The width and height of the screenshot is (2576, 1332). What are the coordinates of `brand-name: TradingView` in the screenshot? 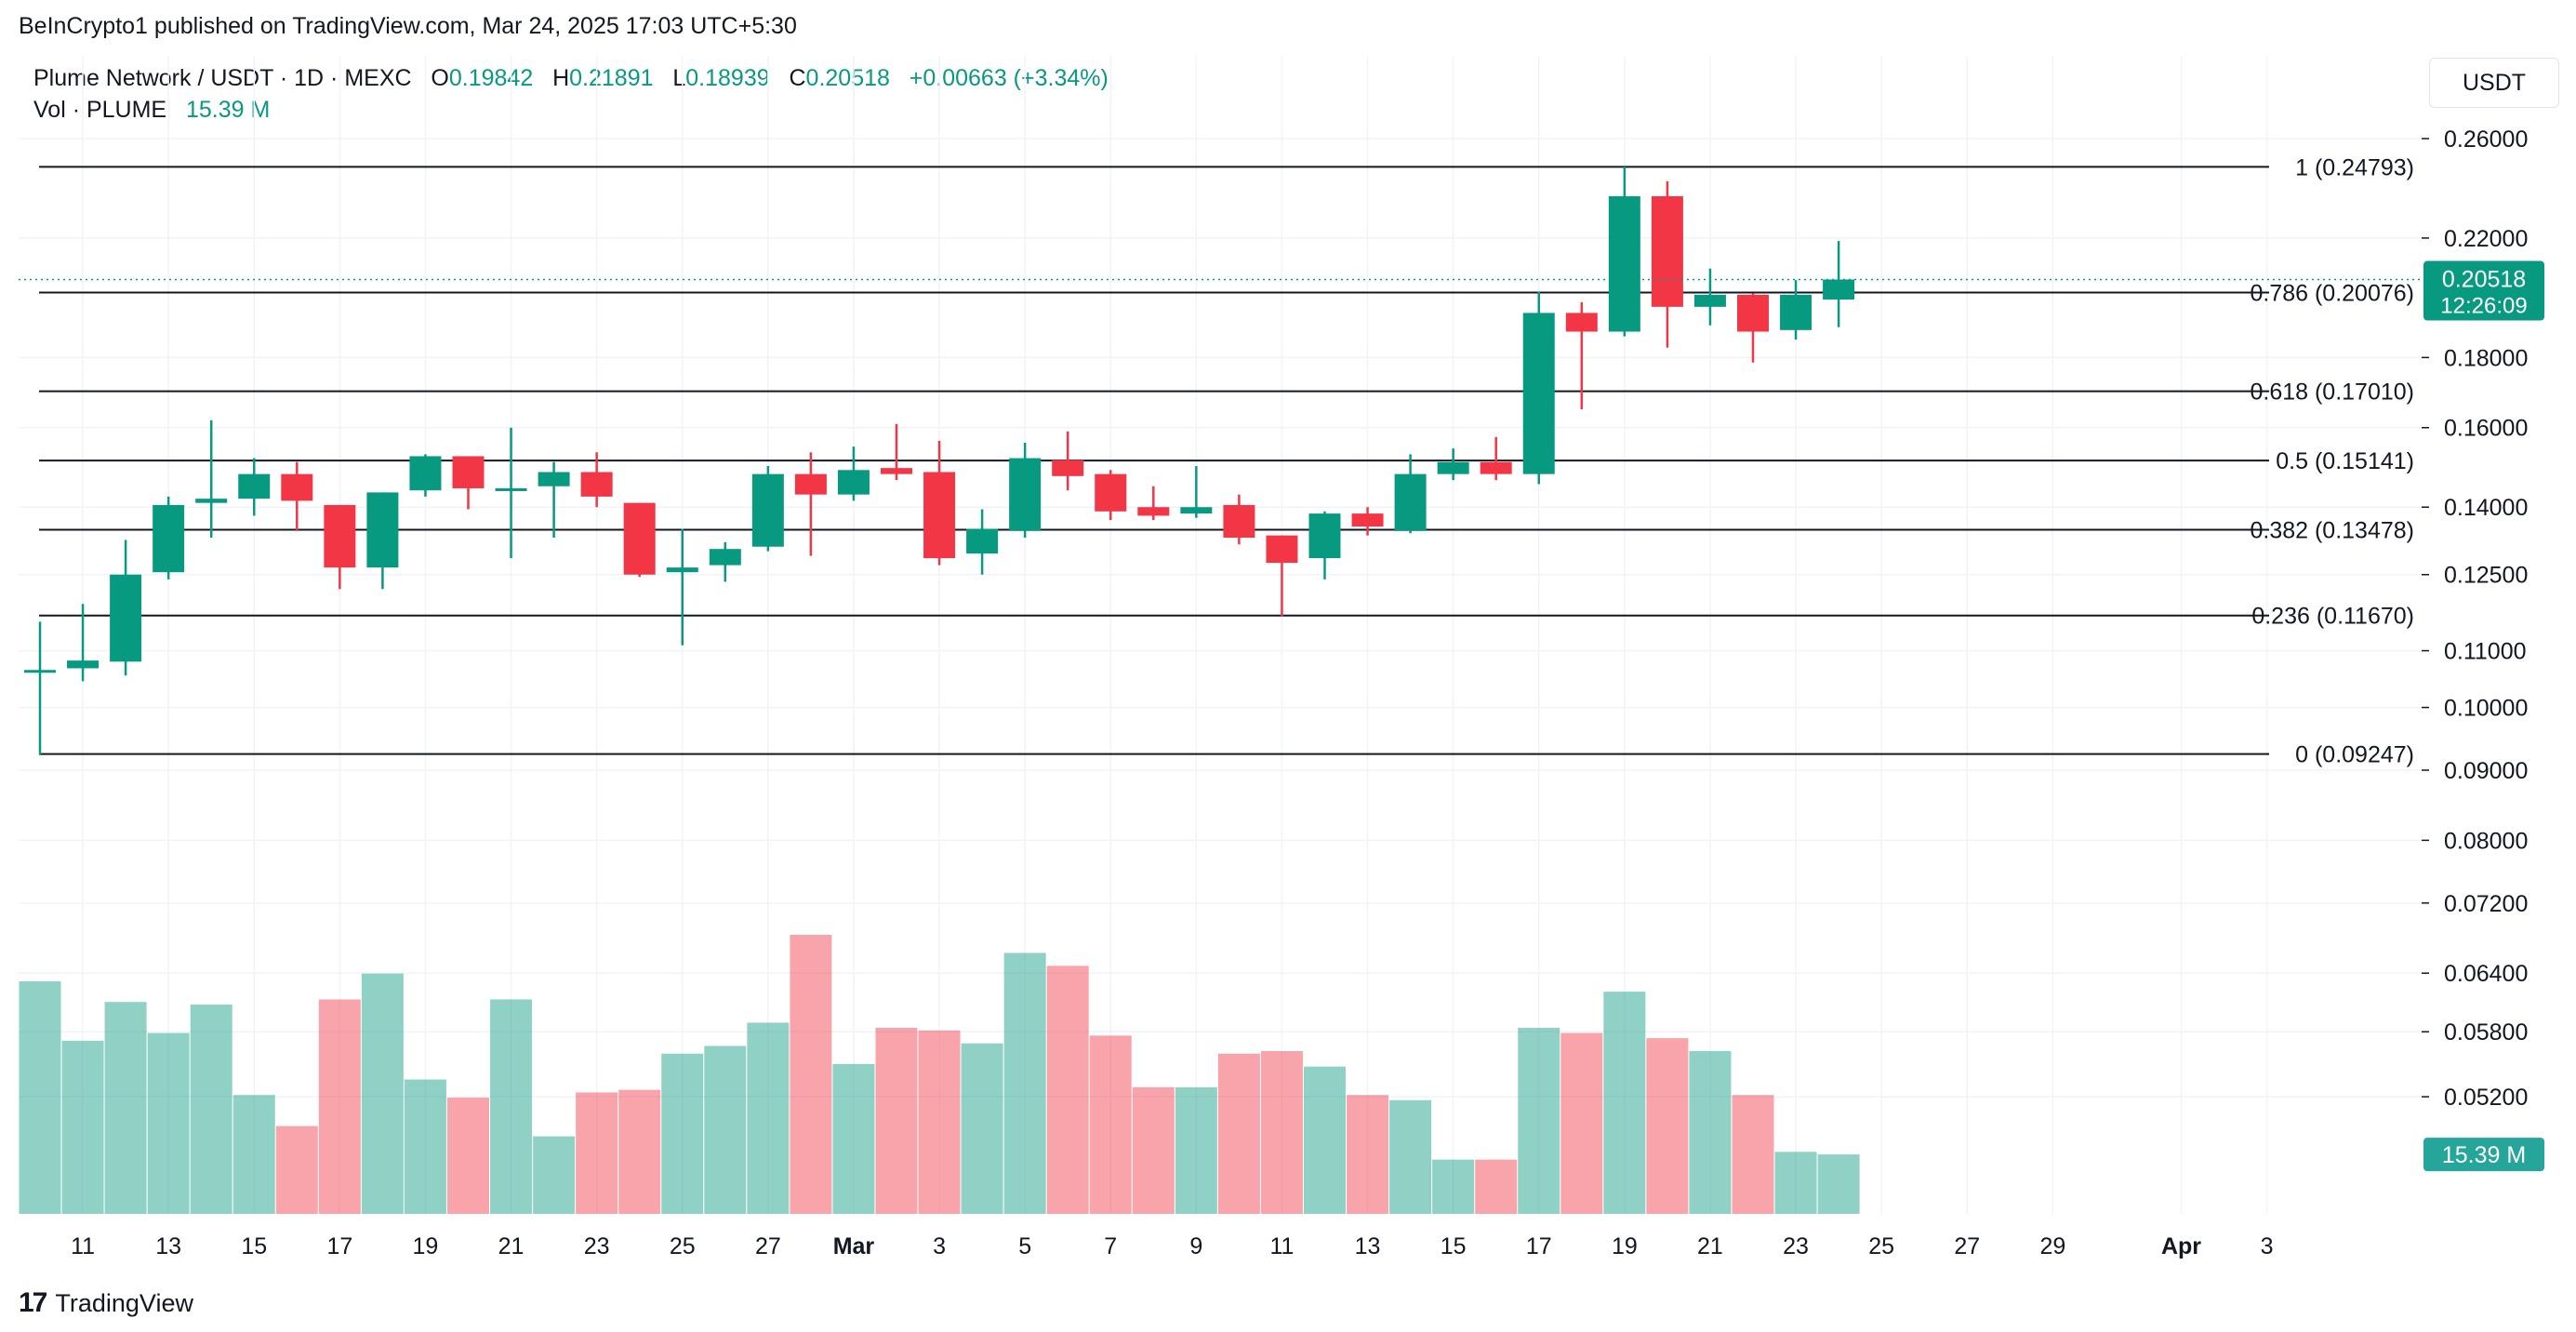 It's located at (124, 1302).